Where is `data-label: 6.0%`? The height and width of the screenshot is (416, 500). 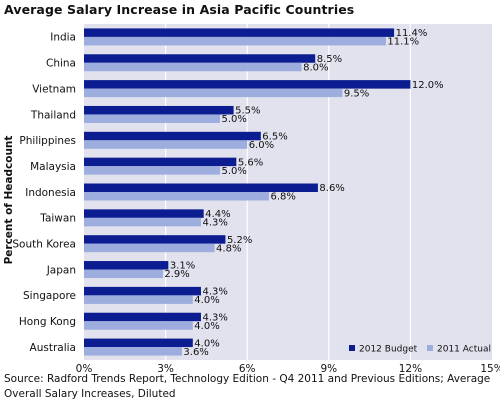
data-label: 6.0% is located at coordinates (261, 145).